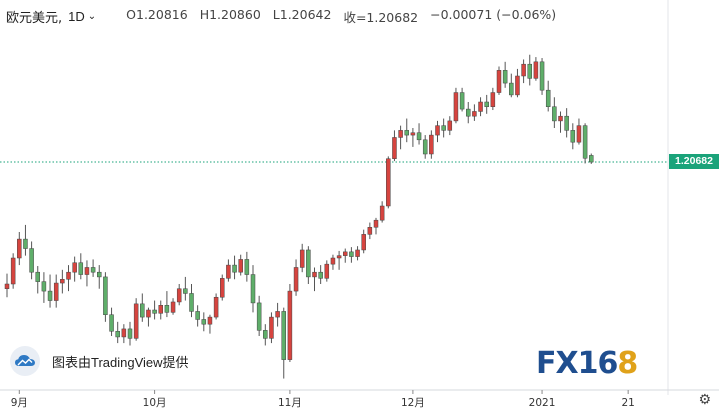 The image size is (719, 411). Describe the element at coordinates (413, 403) in the screenshot. I see `x-tick-label: 12月` at that location.